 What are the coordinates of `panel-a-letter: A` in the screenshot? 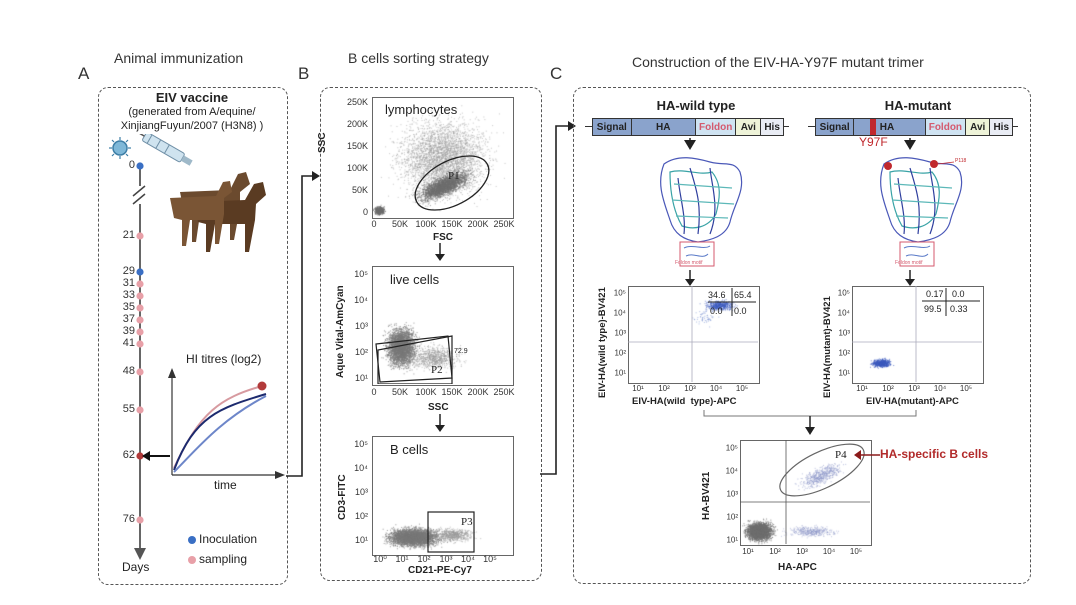 It's located at (84, 73).